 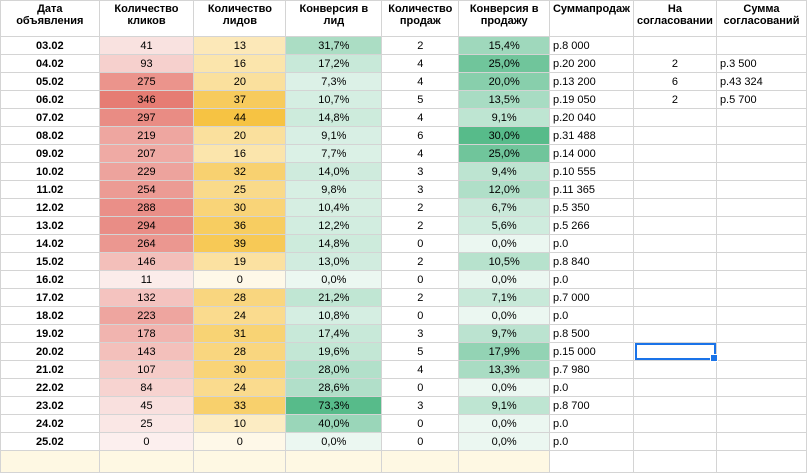 I want to click on cell-clicks: 219, so click(x=146, y=135).